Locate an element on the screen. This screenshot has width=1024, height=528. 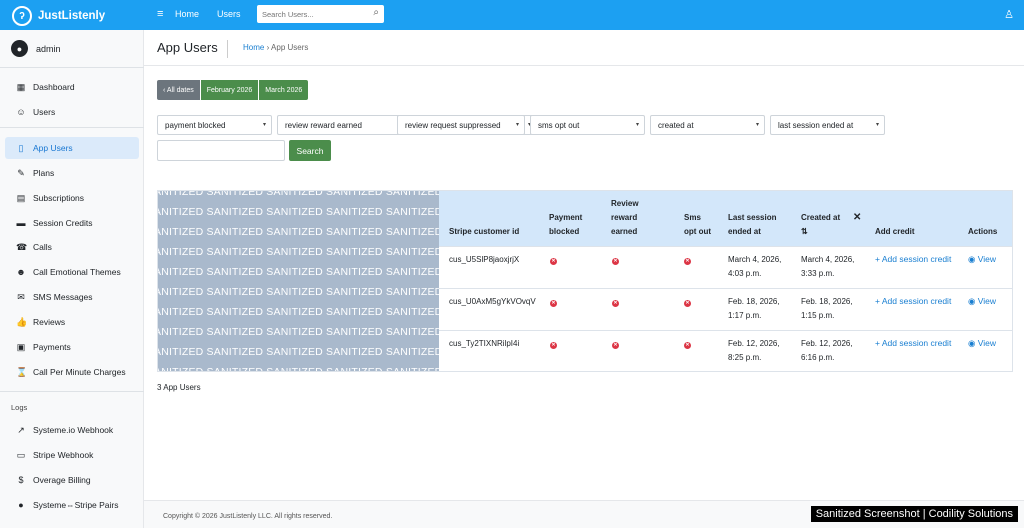
sidebar-item-sms-messages: ✉ SMS Messages is located at coordinates (72, 297).